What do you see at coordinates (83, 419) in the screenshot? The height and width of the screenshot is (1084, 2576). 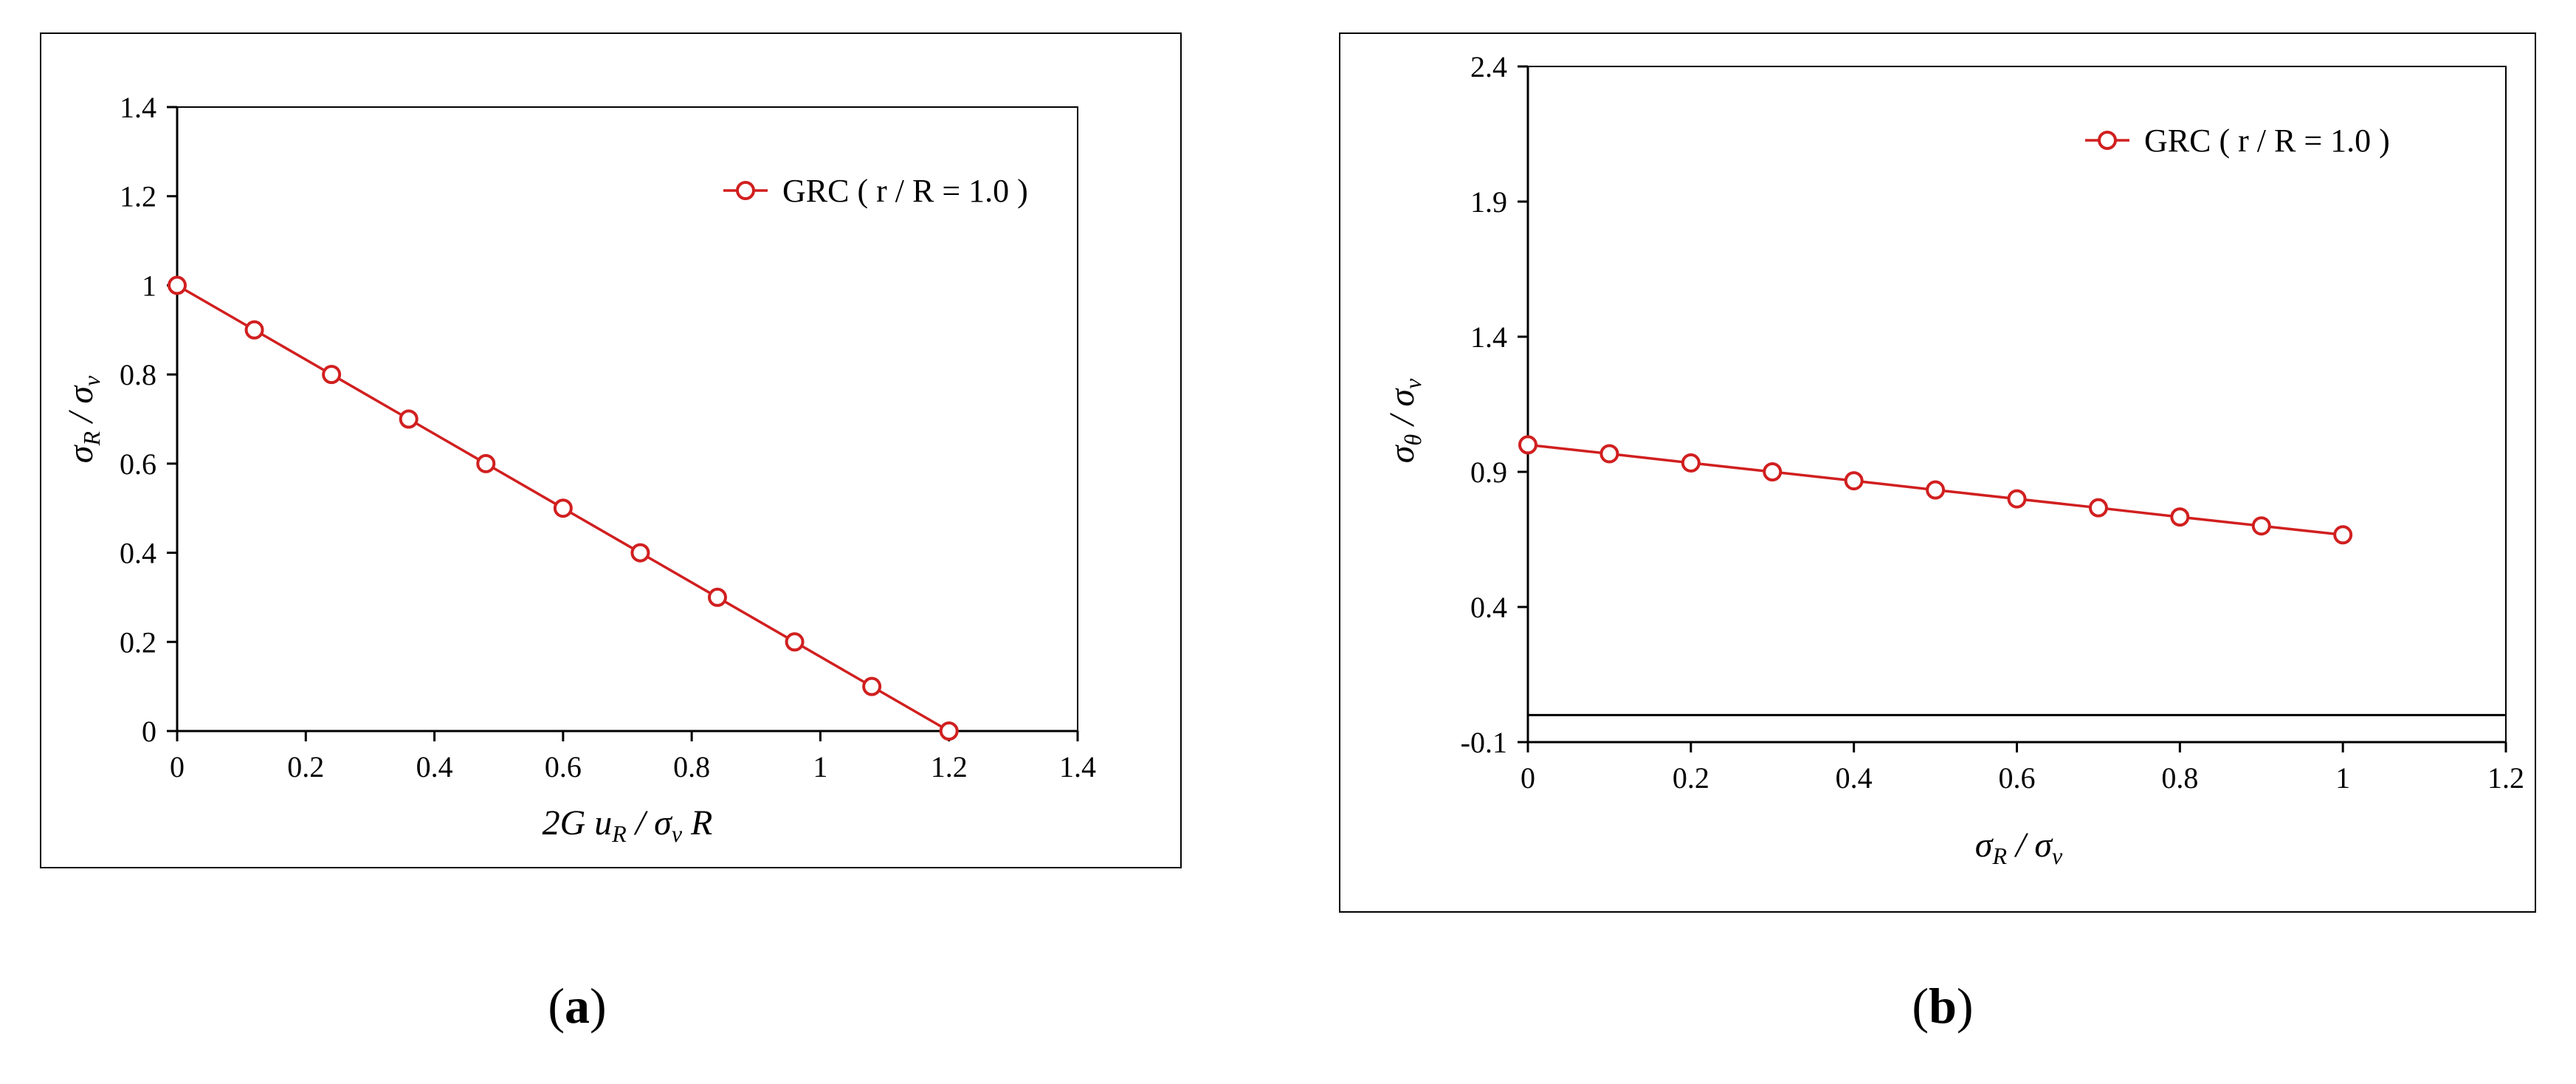 I see `panel-a-y-axis-label: σR / σv` at bounding box center [83, 419].